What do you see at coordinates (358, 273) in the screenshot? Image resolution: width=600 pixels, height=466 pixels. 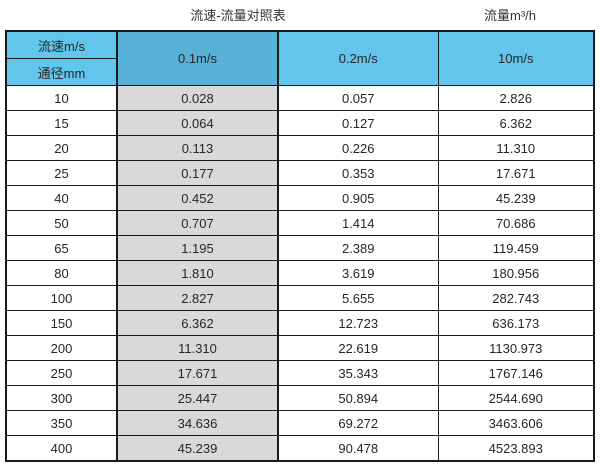 I see `flow-value-cell: 3.619` at bounding box center [358, 273].